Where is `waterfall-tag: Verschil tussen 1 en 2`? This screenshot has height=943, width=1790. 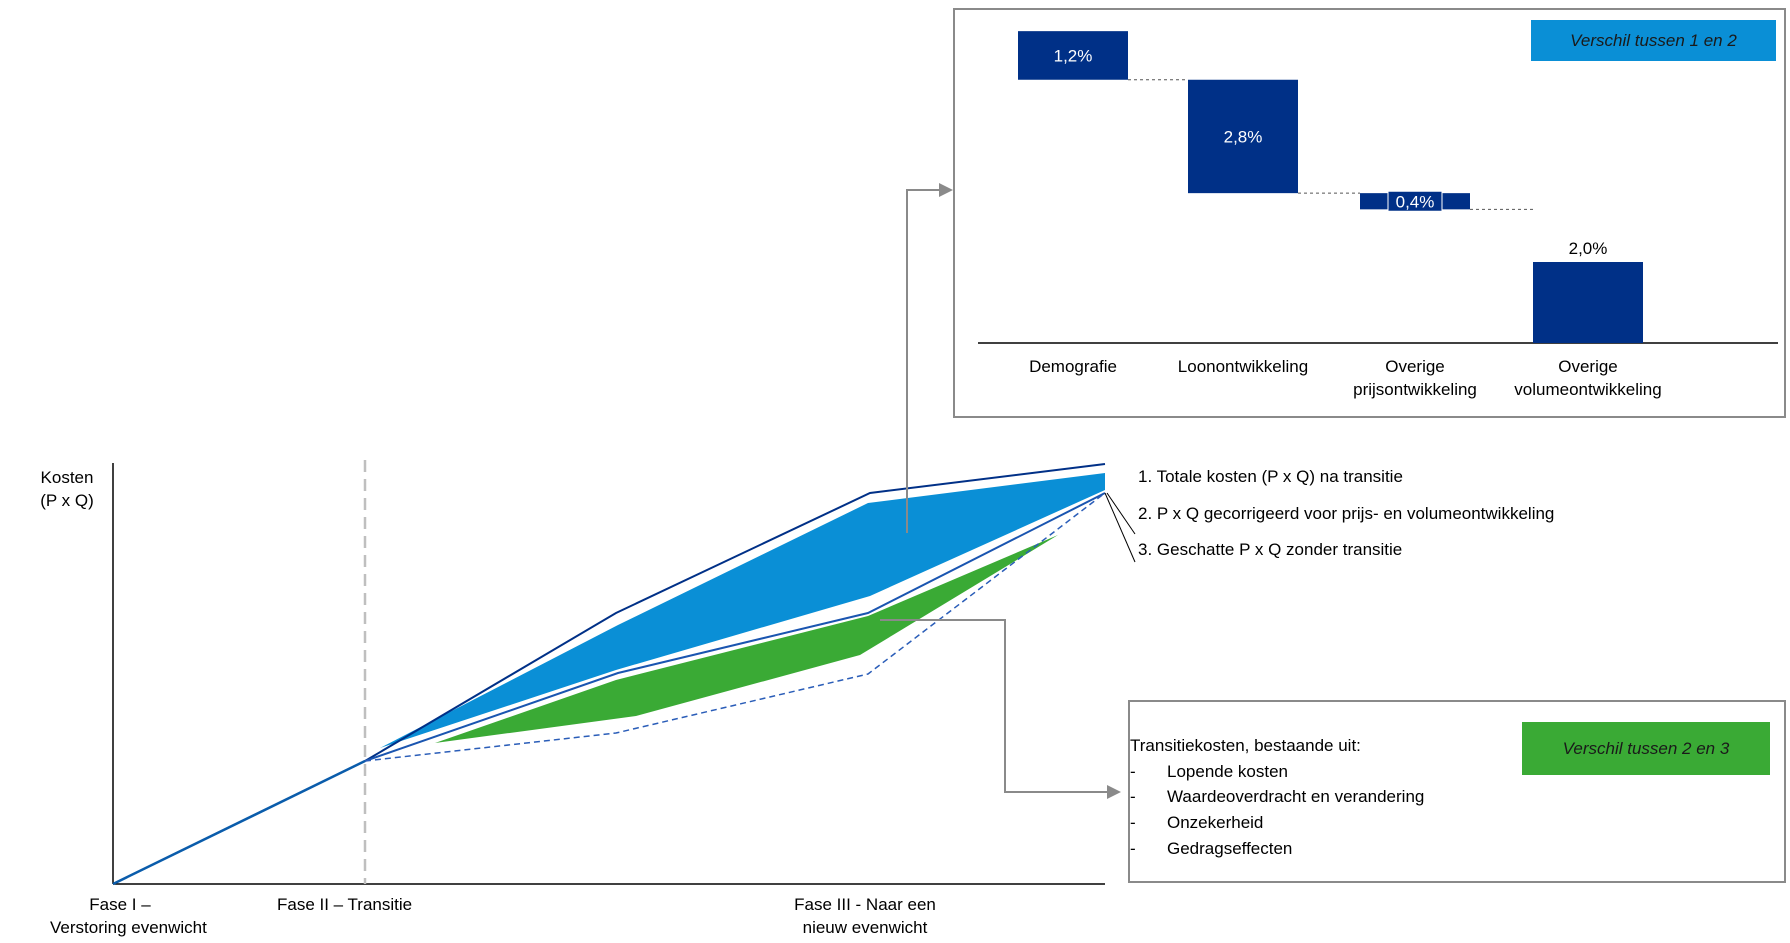
waterfall-tag: Verschil tussen 1 en 2 is located at coordinates (1653, 40).